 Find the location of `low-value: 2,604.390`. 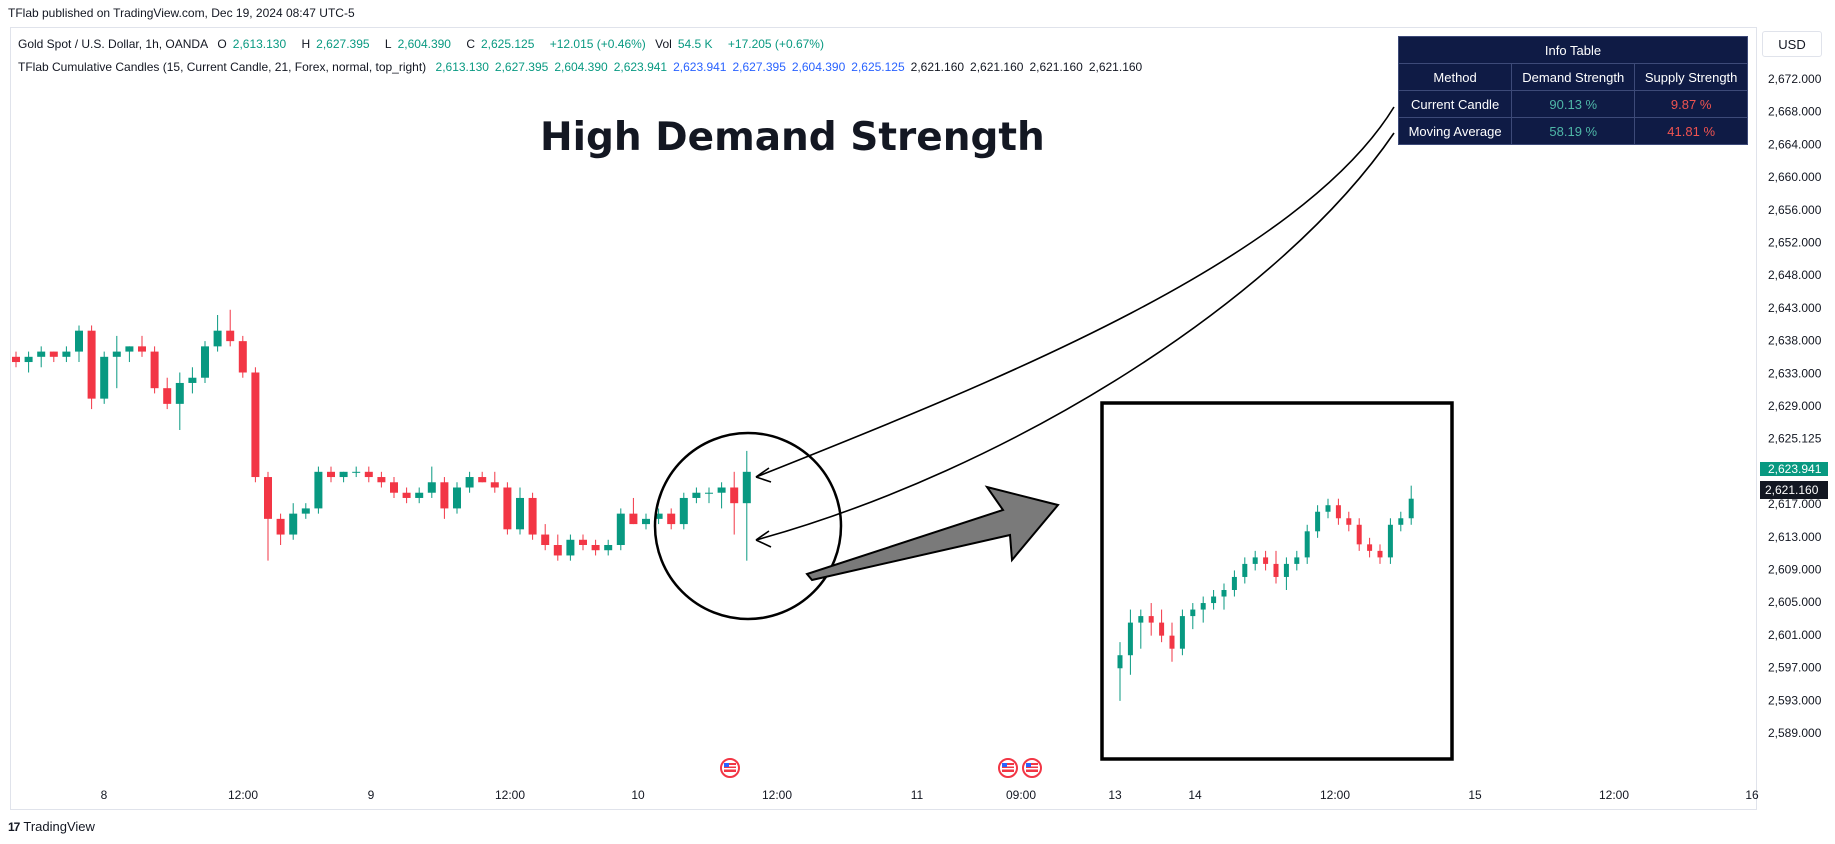

low-value: 2,604.390 is located at coordinates (424, 44).